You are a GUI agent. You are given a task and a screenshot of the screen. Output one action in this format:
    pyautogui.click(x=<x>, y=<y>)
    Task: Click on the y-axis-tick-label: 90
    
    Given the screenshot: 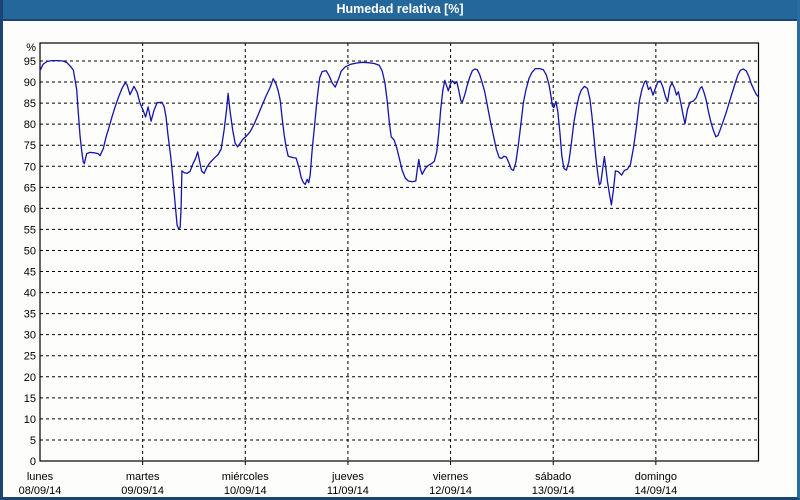 What is the action you would take?
    pyautogui.click(x=30, y=83)
    